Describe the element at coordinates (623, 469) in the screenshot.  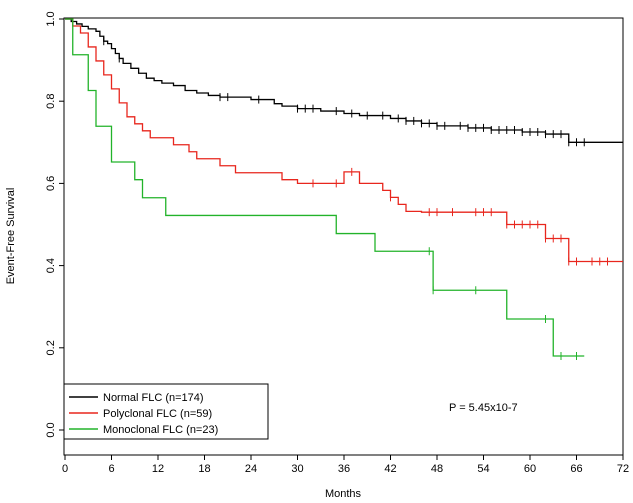
I see `x-tick-label: 72` at that location.